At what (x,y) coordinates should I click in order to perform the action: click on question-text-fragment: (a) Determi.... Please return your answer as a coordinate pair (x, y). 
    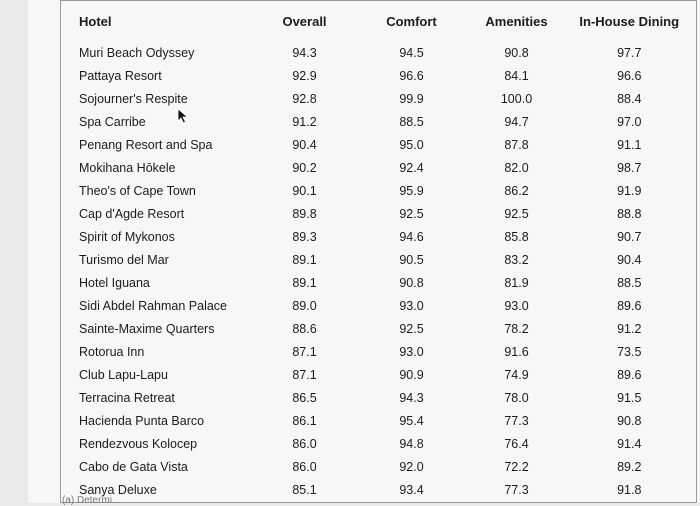
    Looking at the image, I should click on (91, 500).